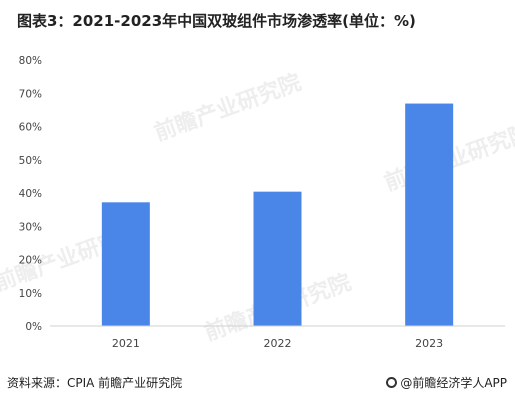  Describe the element at coordinates (30, 227) in the screenshot. I see `y-tick-label: 30%` at that location.